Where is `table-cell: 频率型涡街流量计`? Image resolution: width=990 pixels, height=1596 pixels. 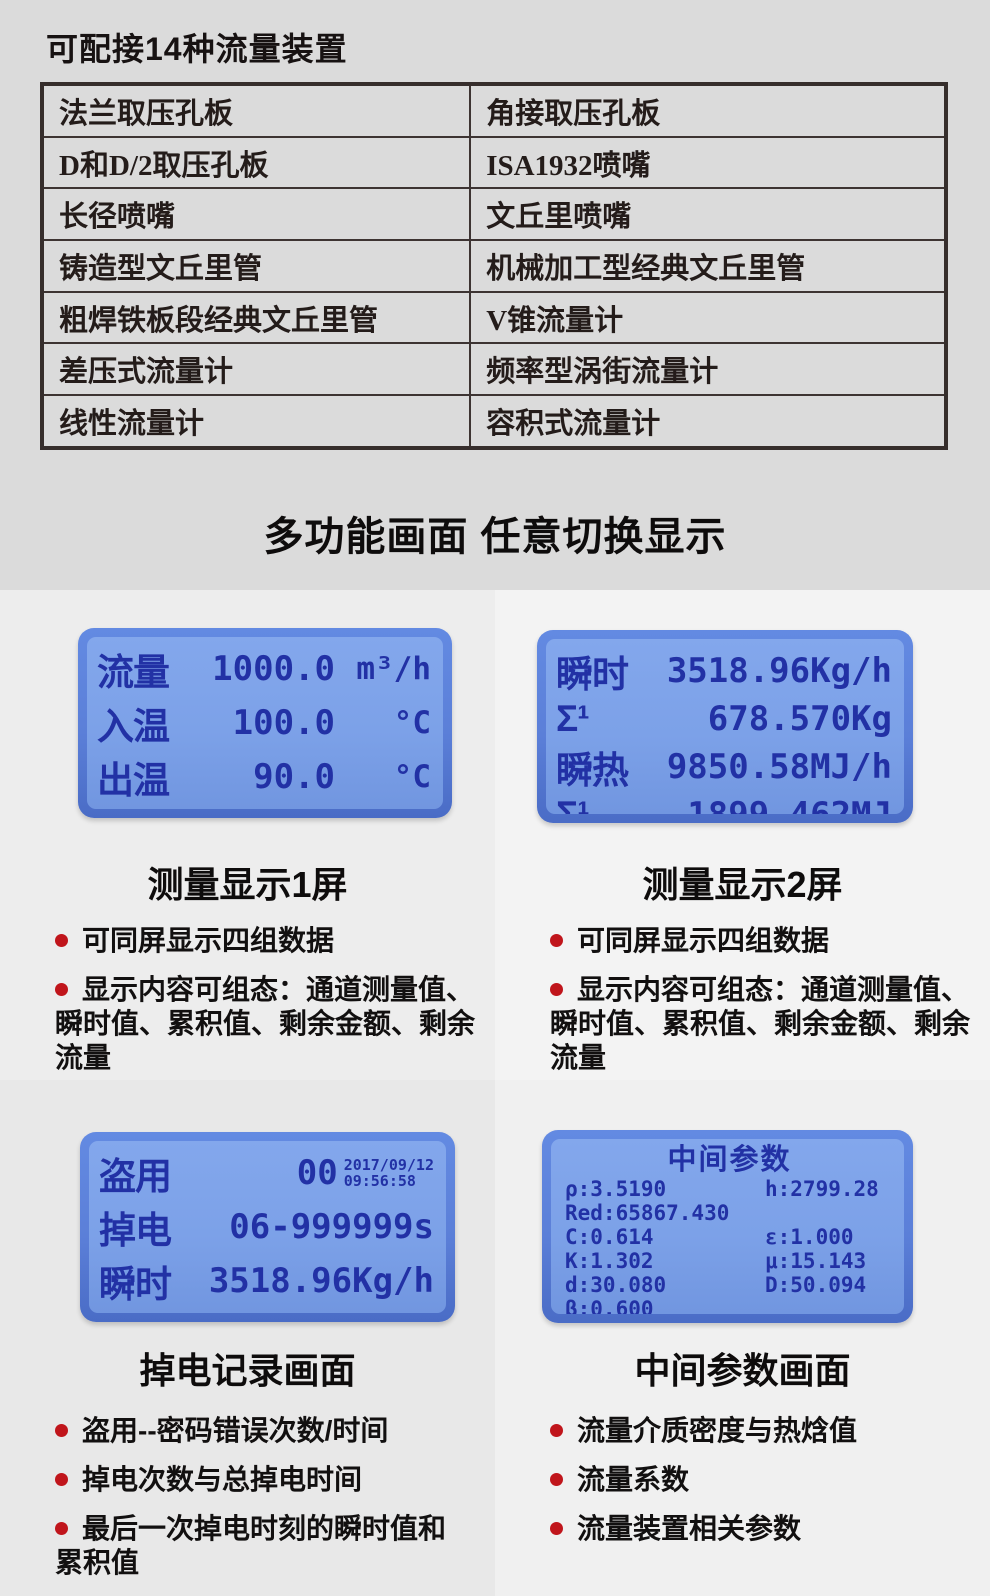
table-cell: 频率型涡街流量计 is located at coordinates (708, 369).